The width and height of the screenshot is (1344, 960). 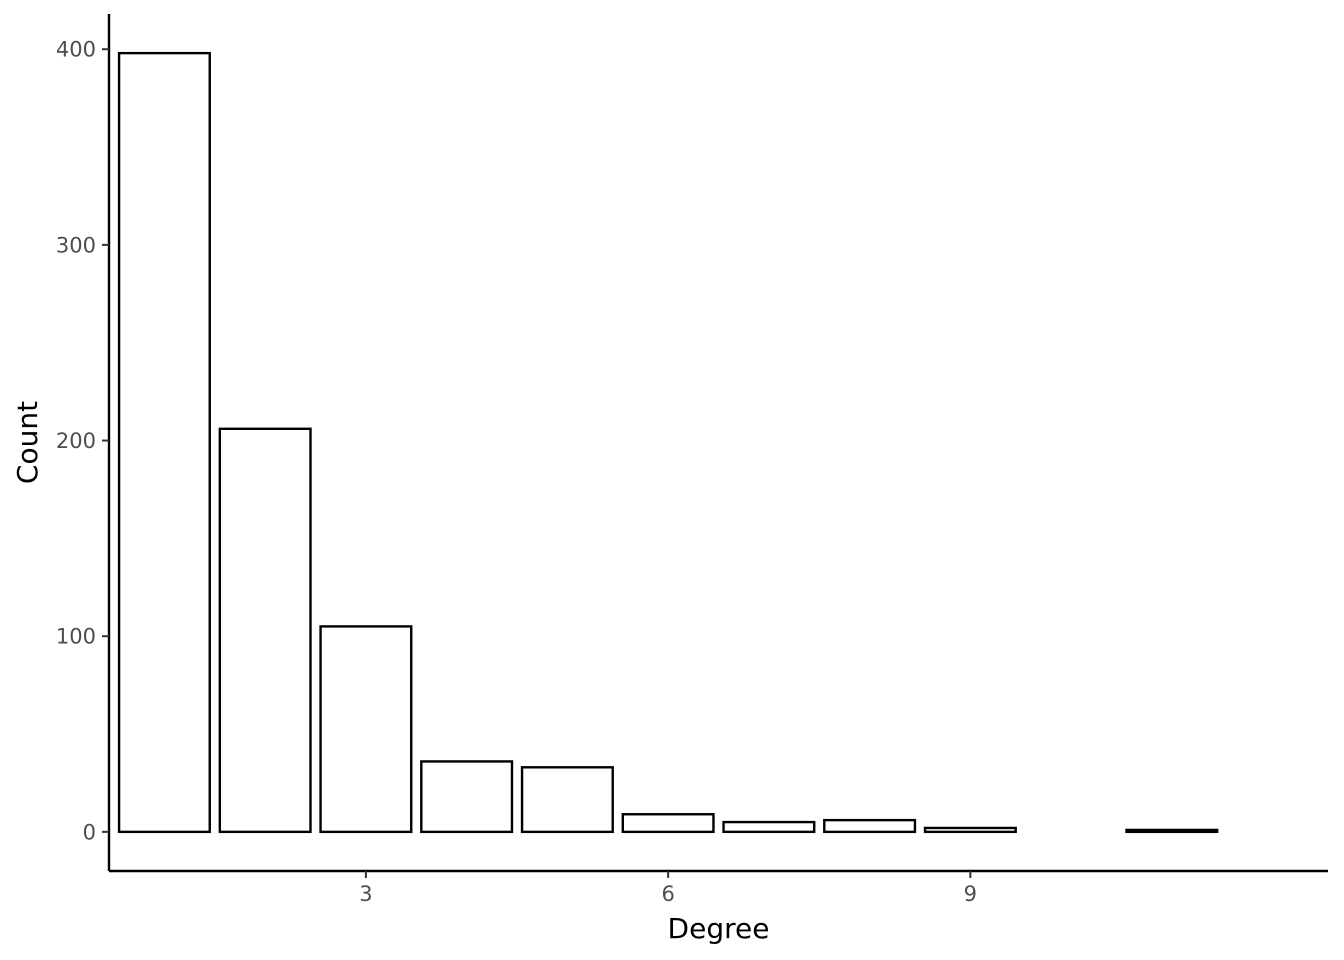 I want to click on x-axis: 3 6 9, so click(x=718, y=887).